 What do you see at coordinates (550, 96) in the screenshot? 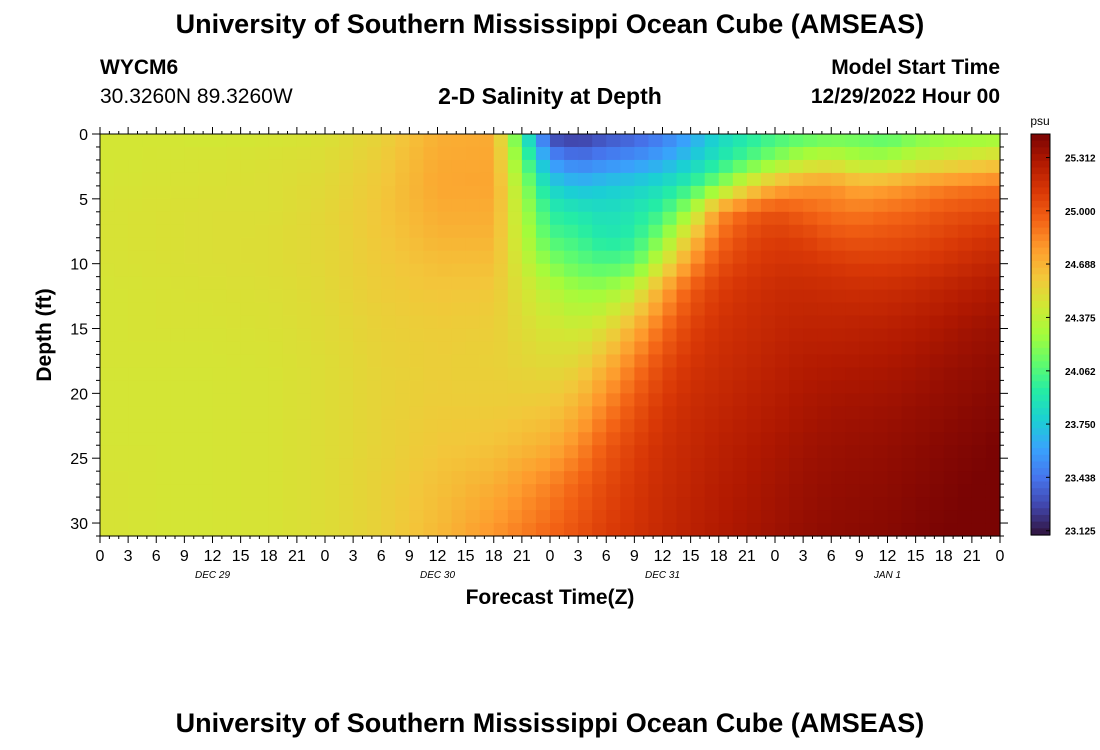
I see `plot-title: 2-D Salinity at Depth` at bounding box center [550, 96].